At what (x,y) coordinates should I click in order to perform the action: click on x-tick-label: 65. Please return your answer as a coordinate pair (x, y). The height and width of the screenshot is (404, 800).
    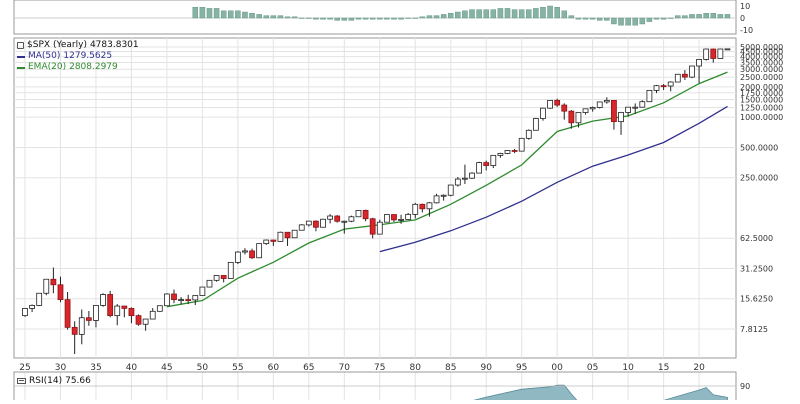
    Looking at the image, I should click on (308, 368).